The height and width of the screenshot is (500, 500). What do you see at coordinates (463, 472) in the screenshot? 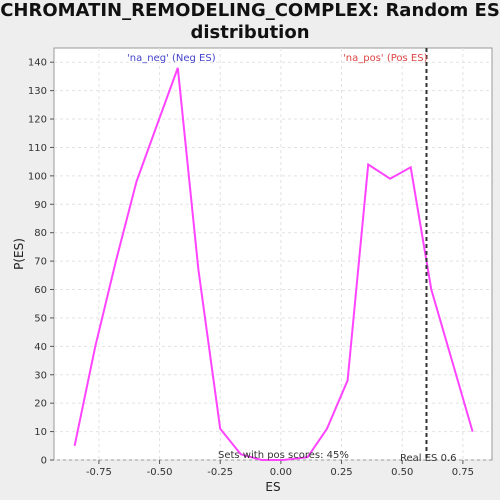
I see `x-tick-label: 0.75` at bounding box center [463, 472].